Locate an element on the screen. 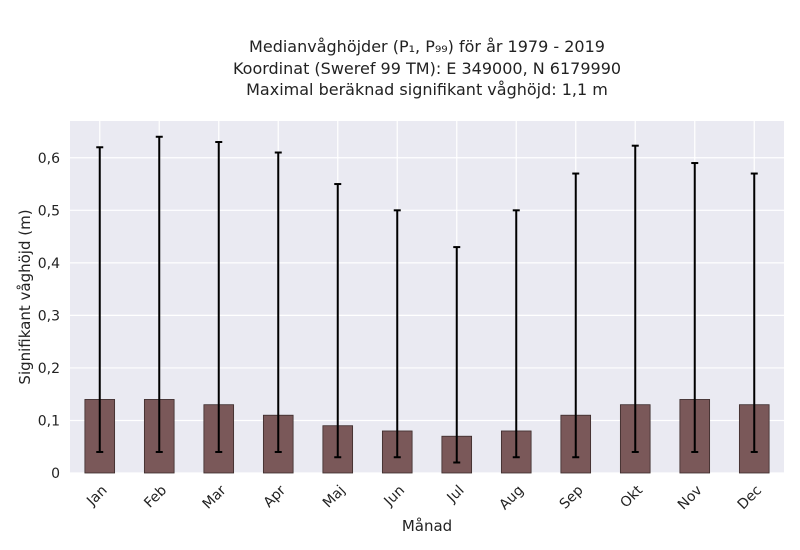 Image resolution: width=800 pixels, height=550 pixels. x-tick-label: Nov is located at coordinates (690, 498).